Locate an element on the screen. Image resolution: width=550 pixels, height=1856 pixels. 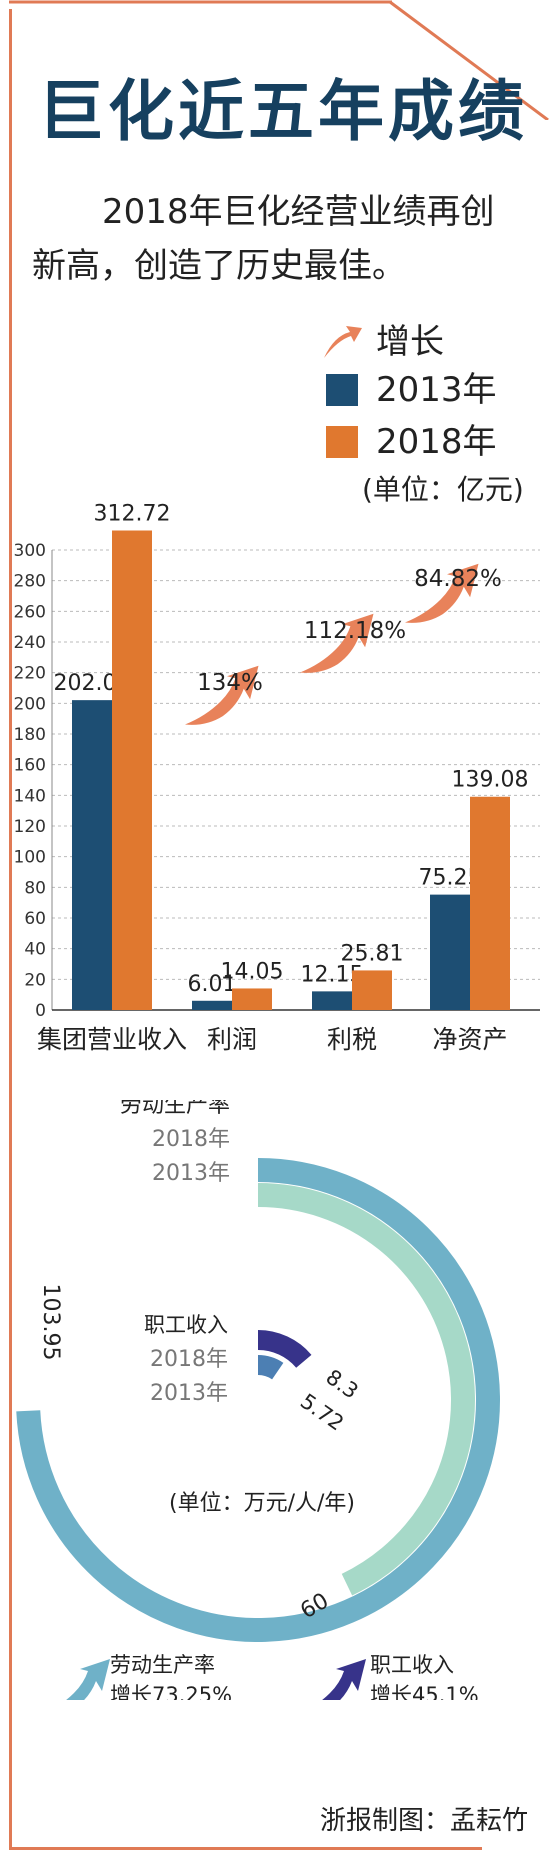
growth-label-3: 84.82% is located at coordinates (458, 579).